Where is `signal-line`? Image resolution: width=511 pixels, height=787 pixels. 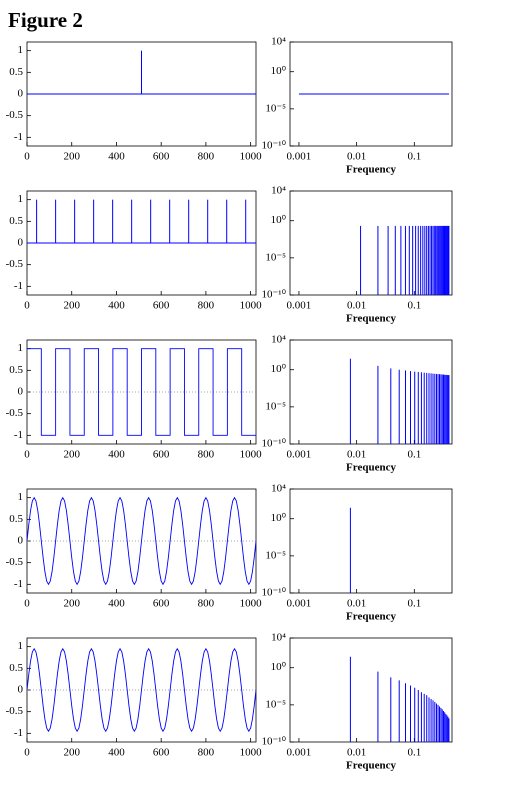 signal-line is located at coordinates (141, 392).